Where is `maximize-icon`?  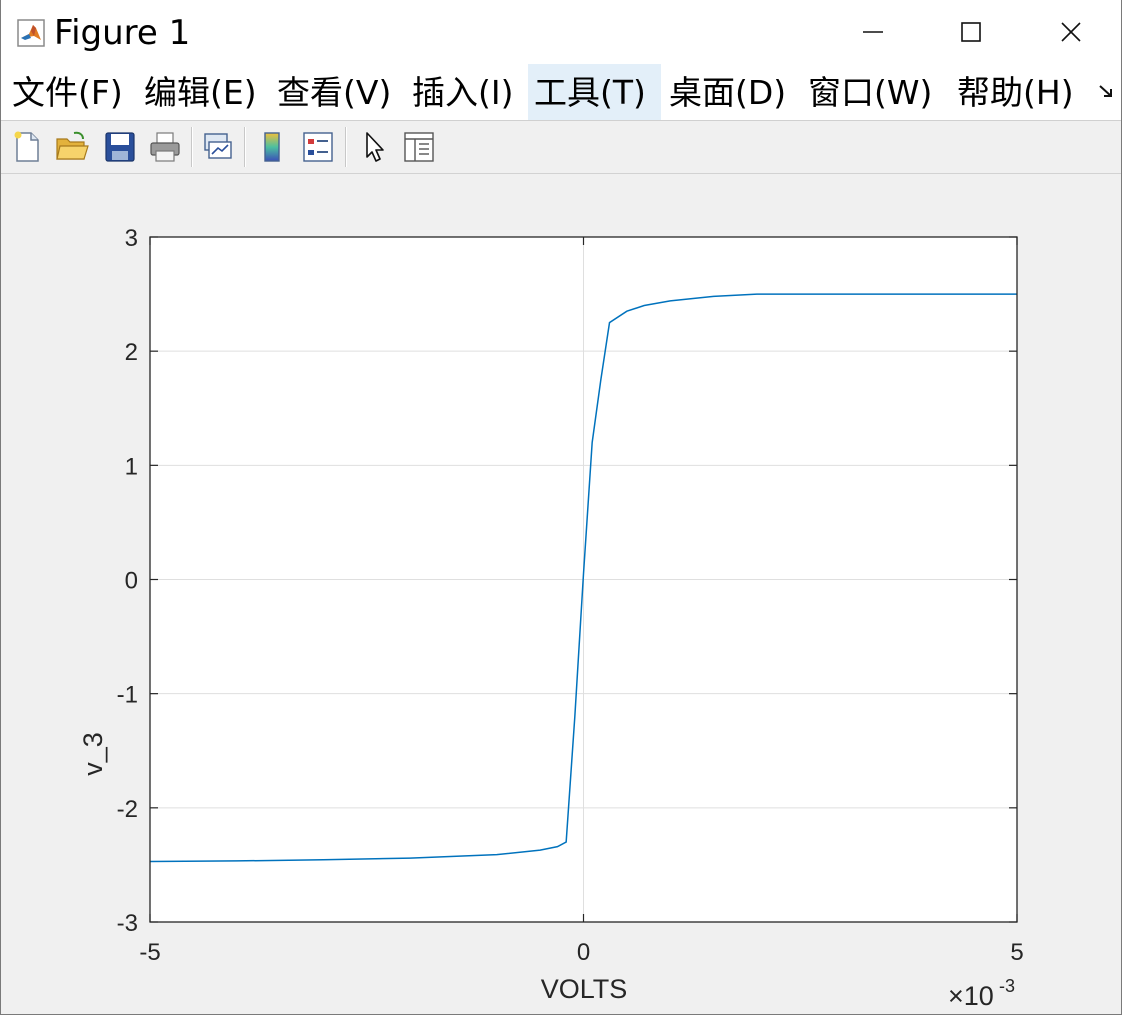 maximize-icon is located at coordinates (971, 32).